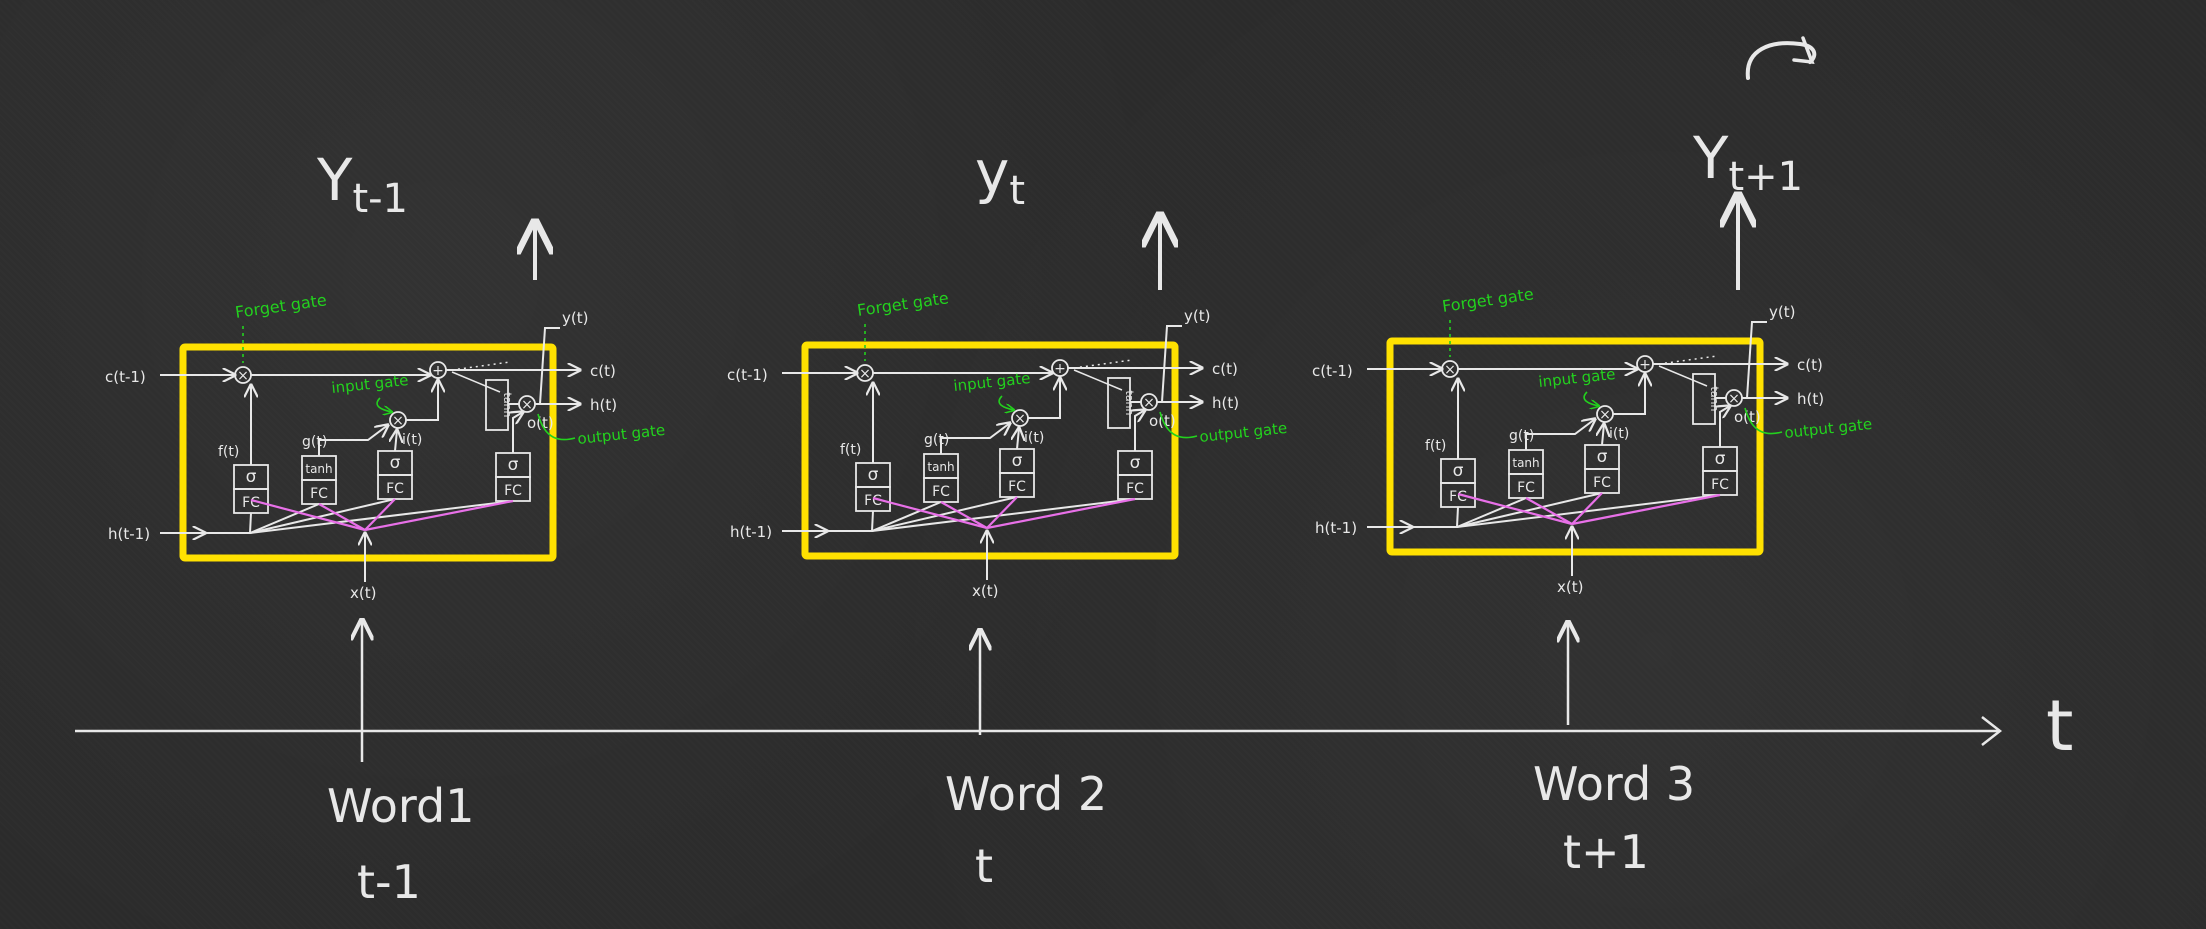  Describe the element at coordinates (984, 866) in the screenshot. I see `time-label: t` at that location.